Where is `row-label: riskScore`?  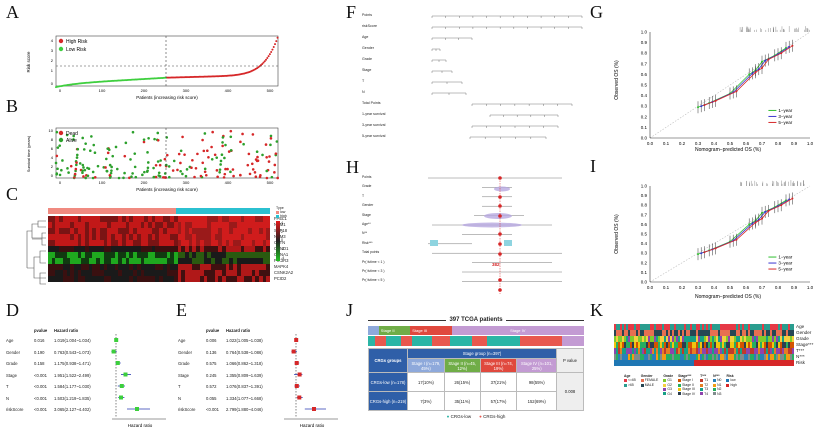 row-label: riskScore is located at coordinates (15, 410).